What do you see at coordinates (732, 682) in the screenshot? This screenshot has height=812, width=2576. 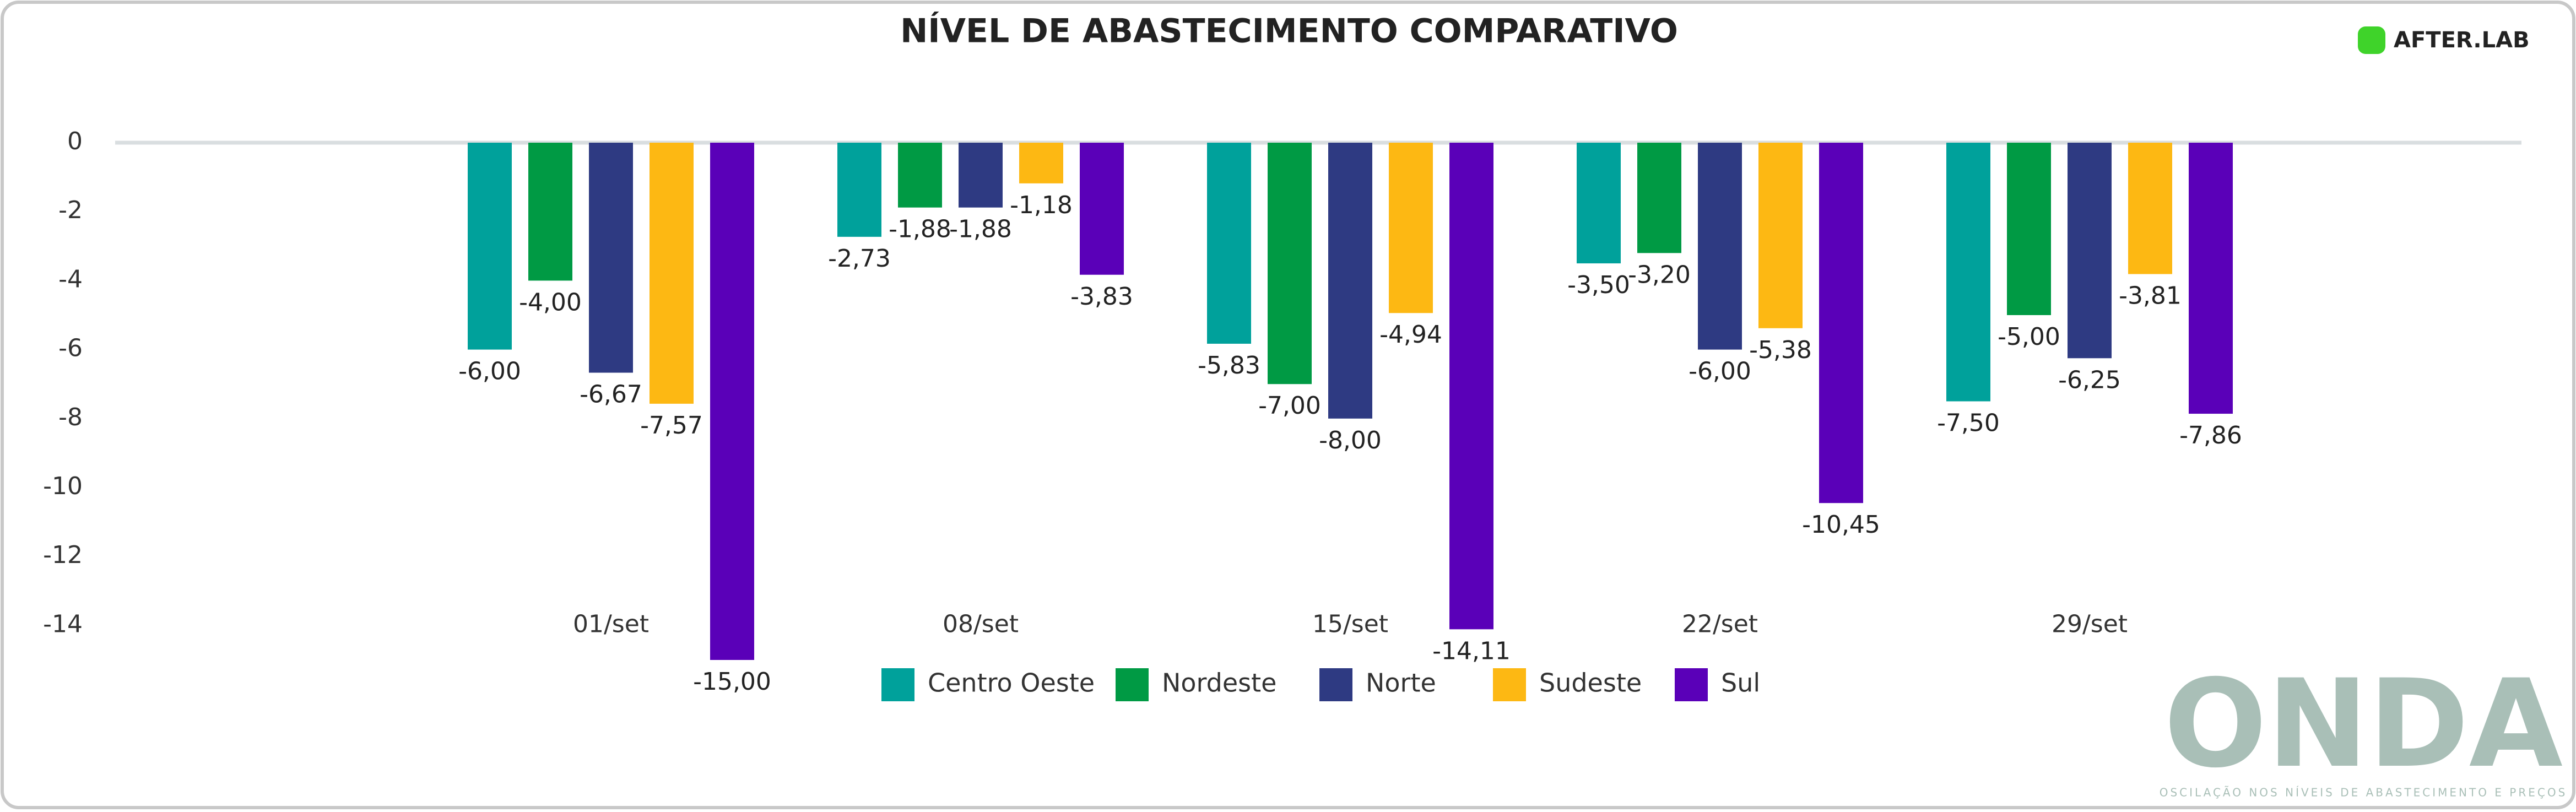 I see `value-label: -15,00` at bounding box center [732, 682].